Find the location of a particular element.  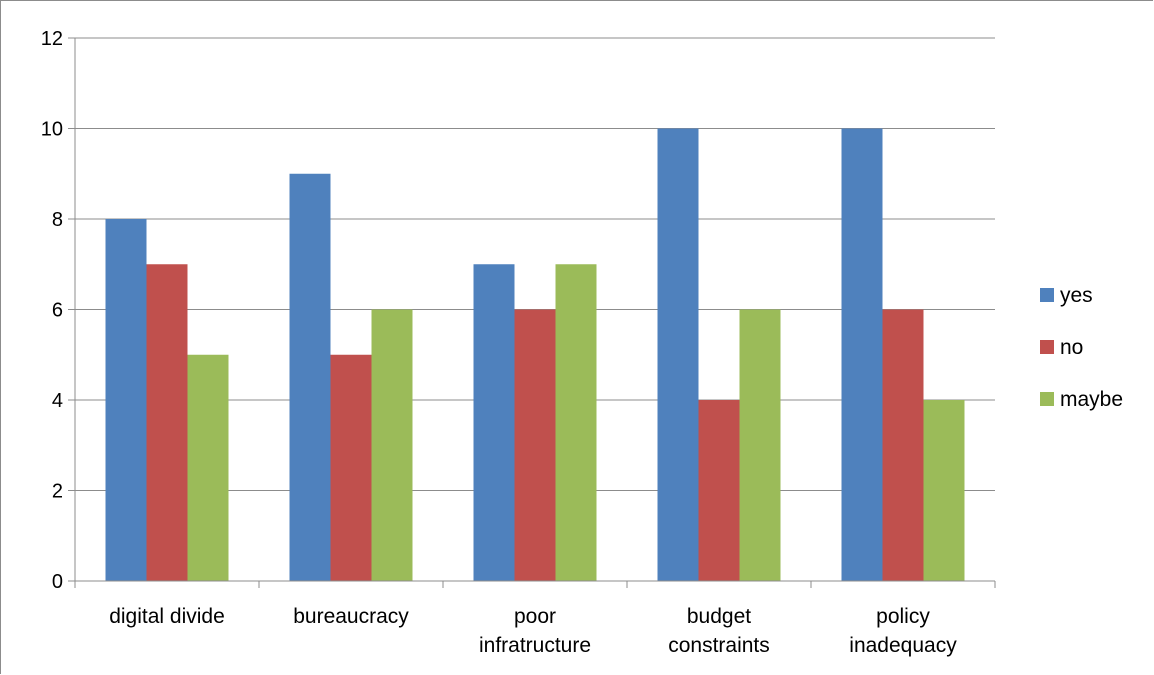

legend: yes no maybe is located at coordinates (1081, 347).